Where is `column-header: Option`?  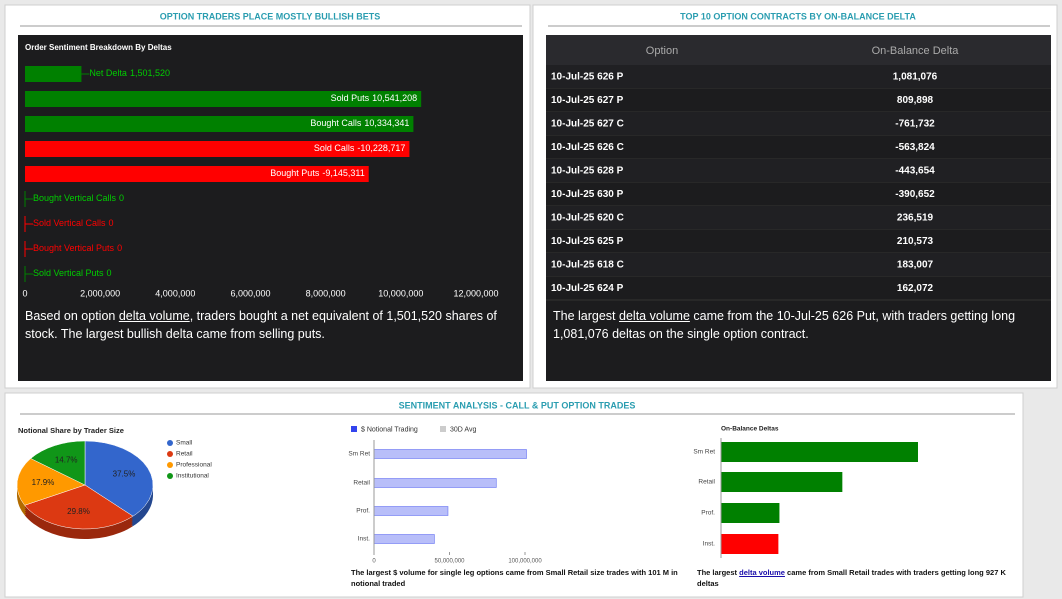
column-header: Option is located at coordinates (662, 51).